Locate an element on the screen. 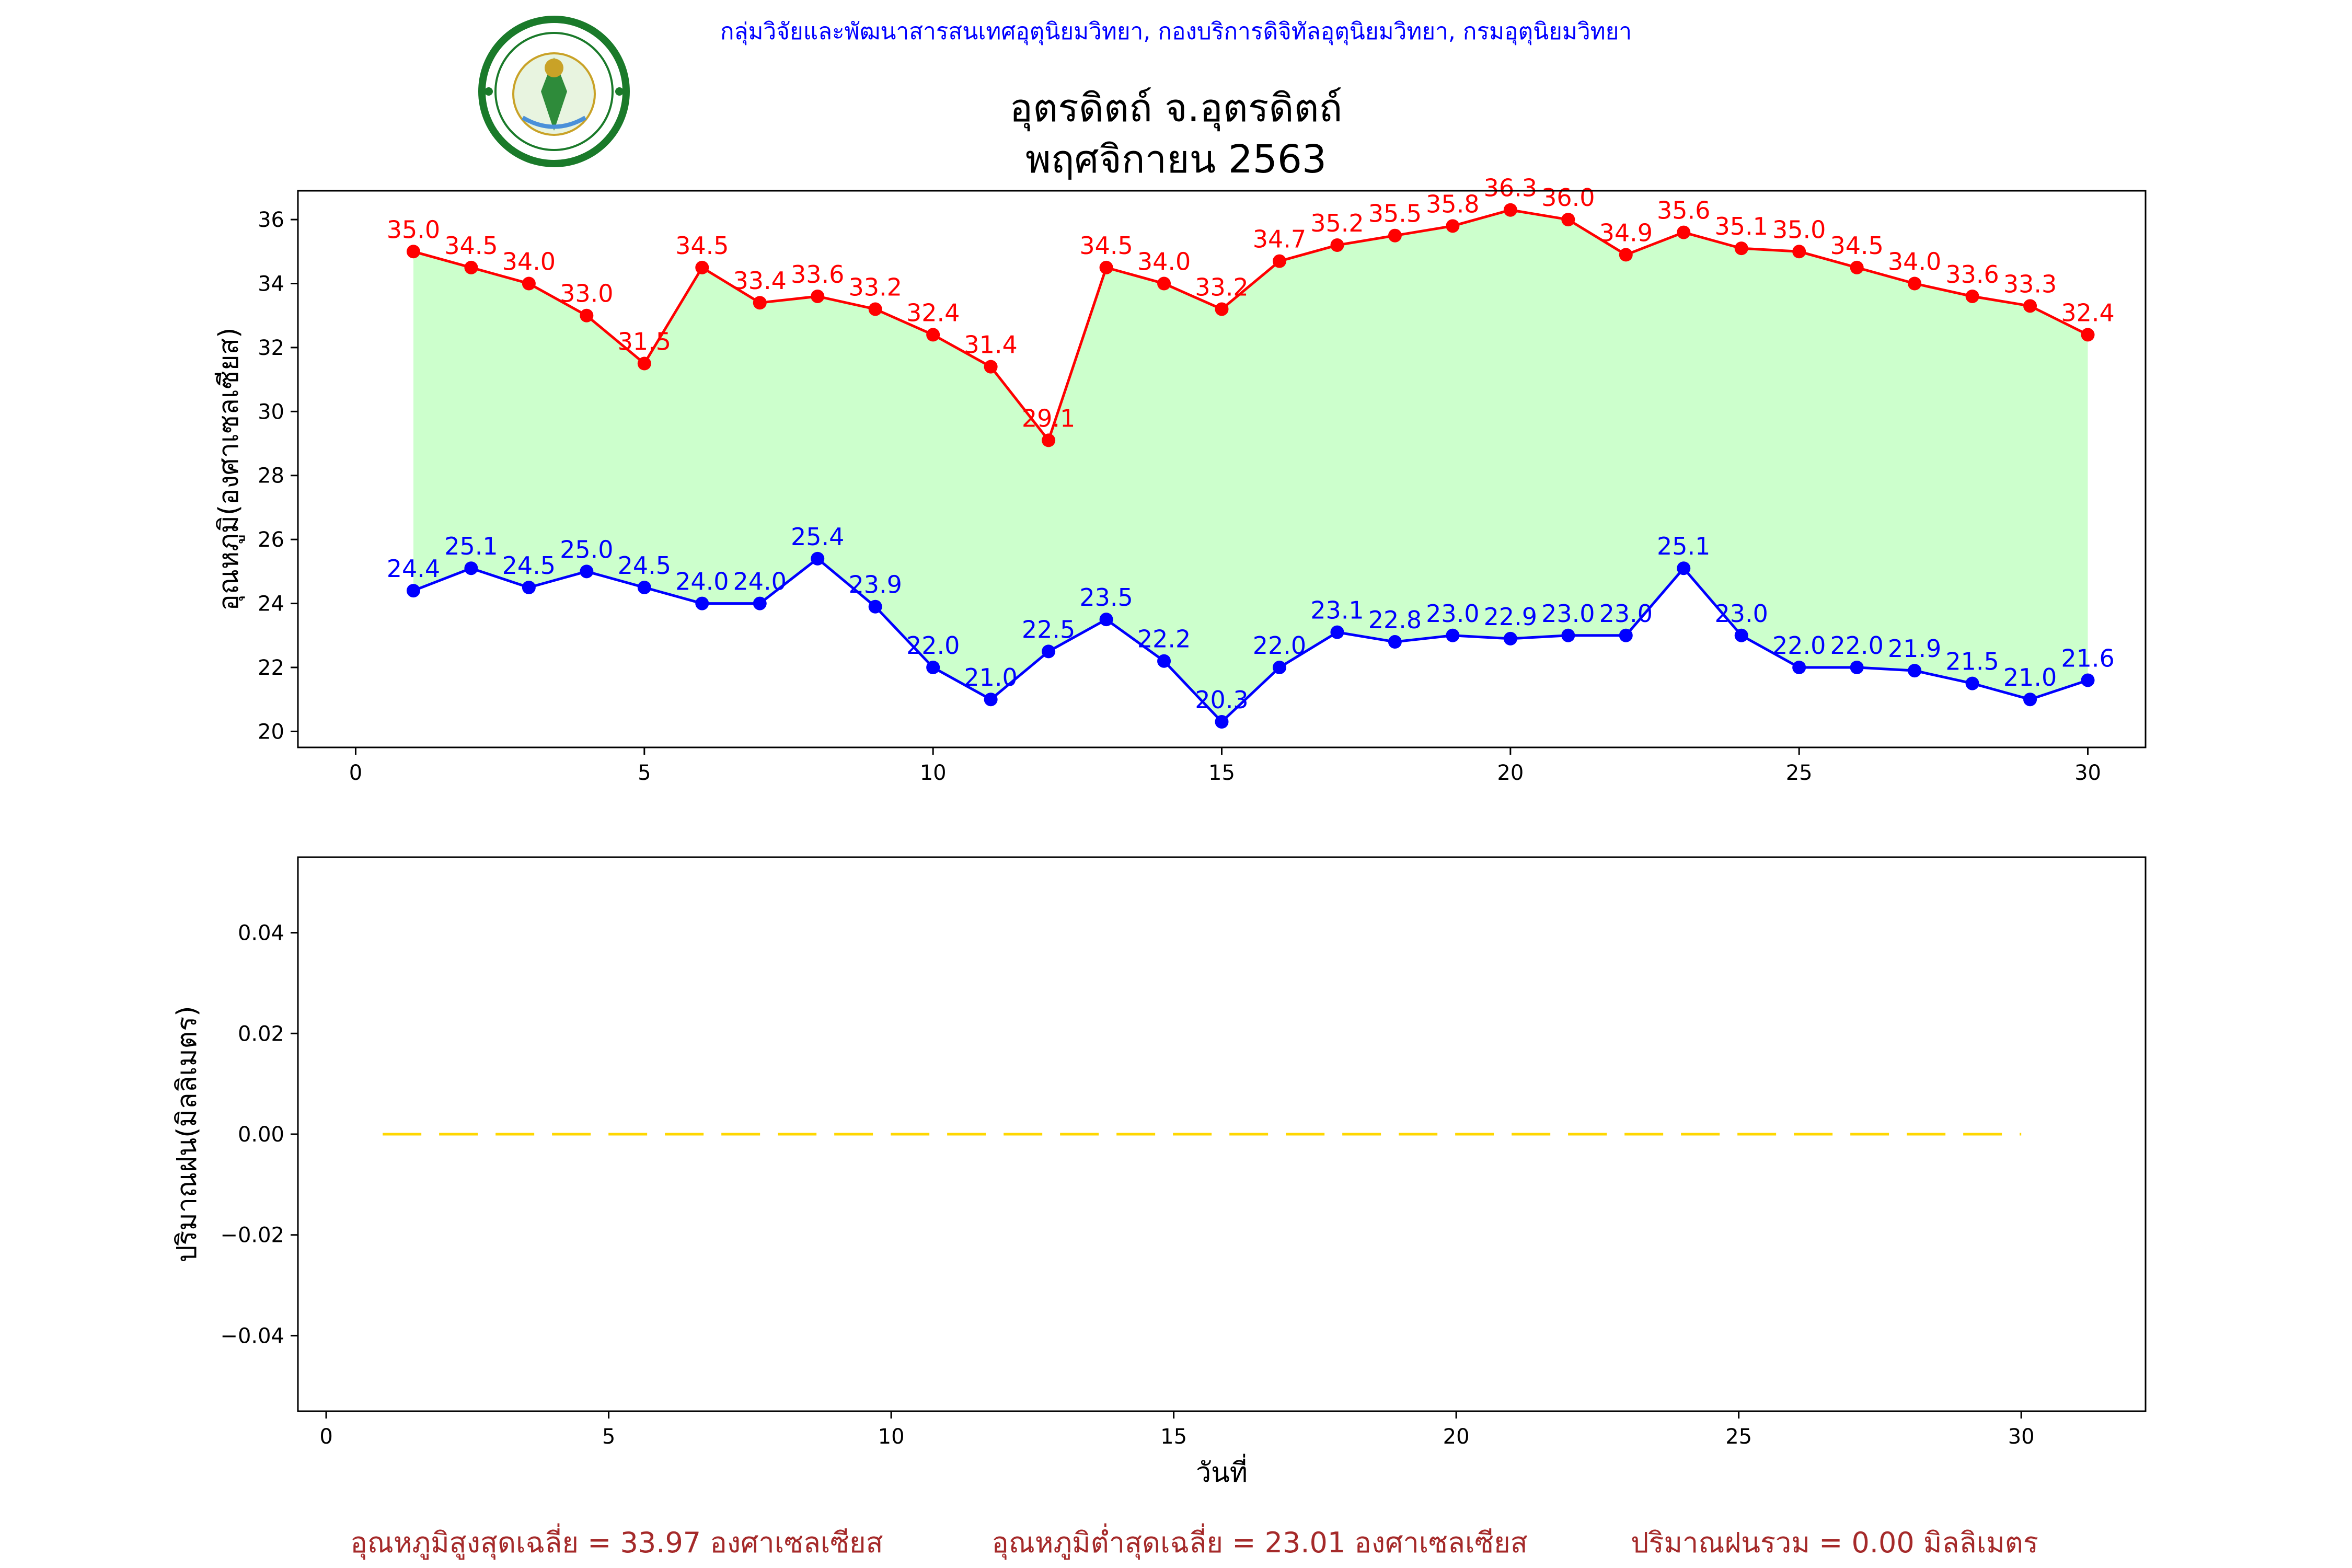 The height and width of the screenshot is (1568, 2352). min-temp-label-day-23: 25.1 is located at coordinates (1683, 546).